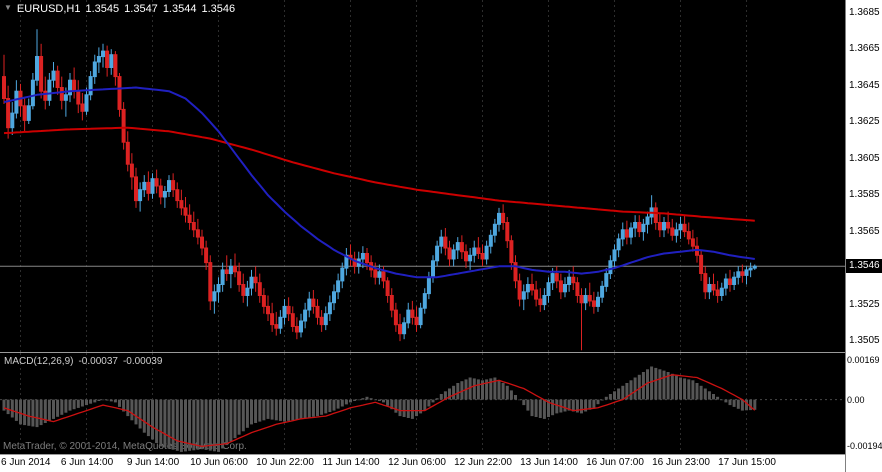 The width and height of the screenshot is (882, 472). I want to click on current-price-tag: 1.3546, so click(864, 266).